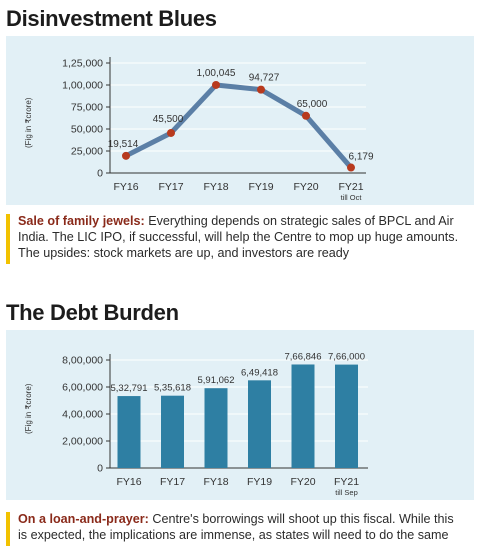 The image size is (480, 549). I want to click on y-tick-label: 6,00,000, so click(82, 388).